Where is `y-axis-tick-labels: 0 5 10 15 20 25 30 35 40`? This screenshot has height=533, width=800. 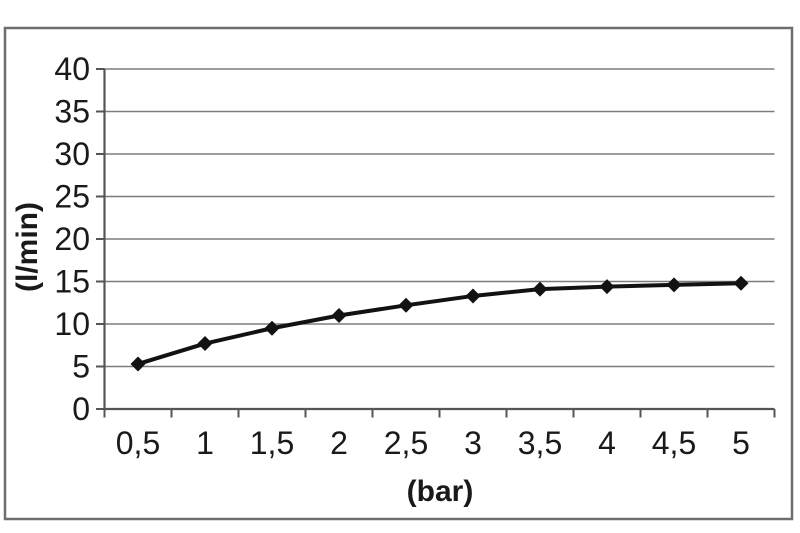
y-axis-tick-labels: 0 5 10 15 20 25 30 35 40 is located at coordinates (72, 239).